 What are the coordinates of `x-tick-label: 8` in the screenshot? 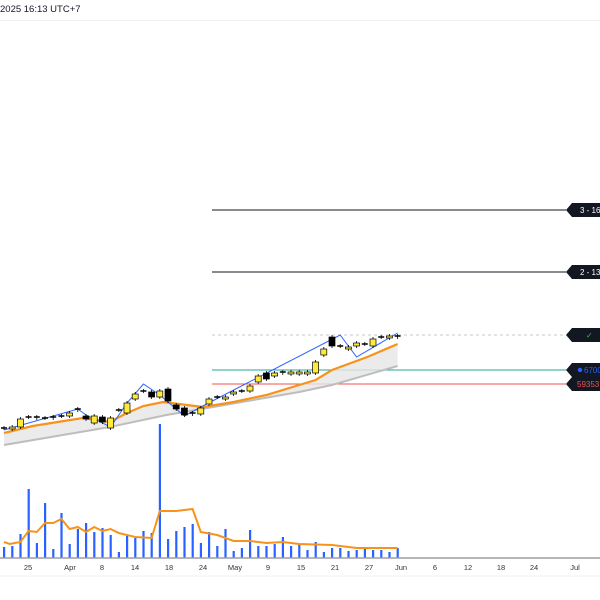 It's located at (102, 567).